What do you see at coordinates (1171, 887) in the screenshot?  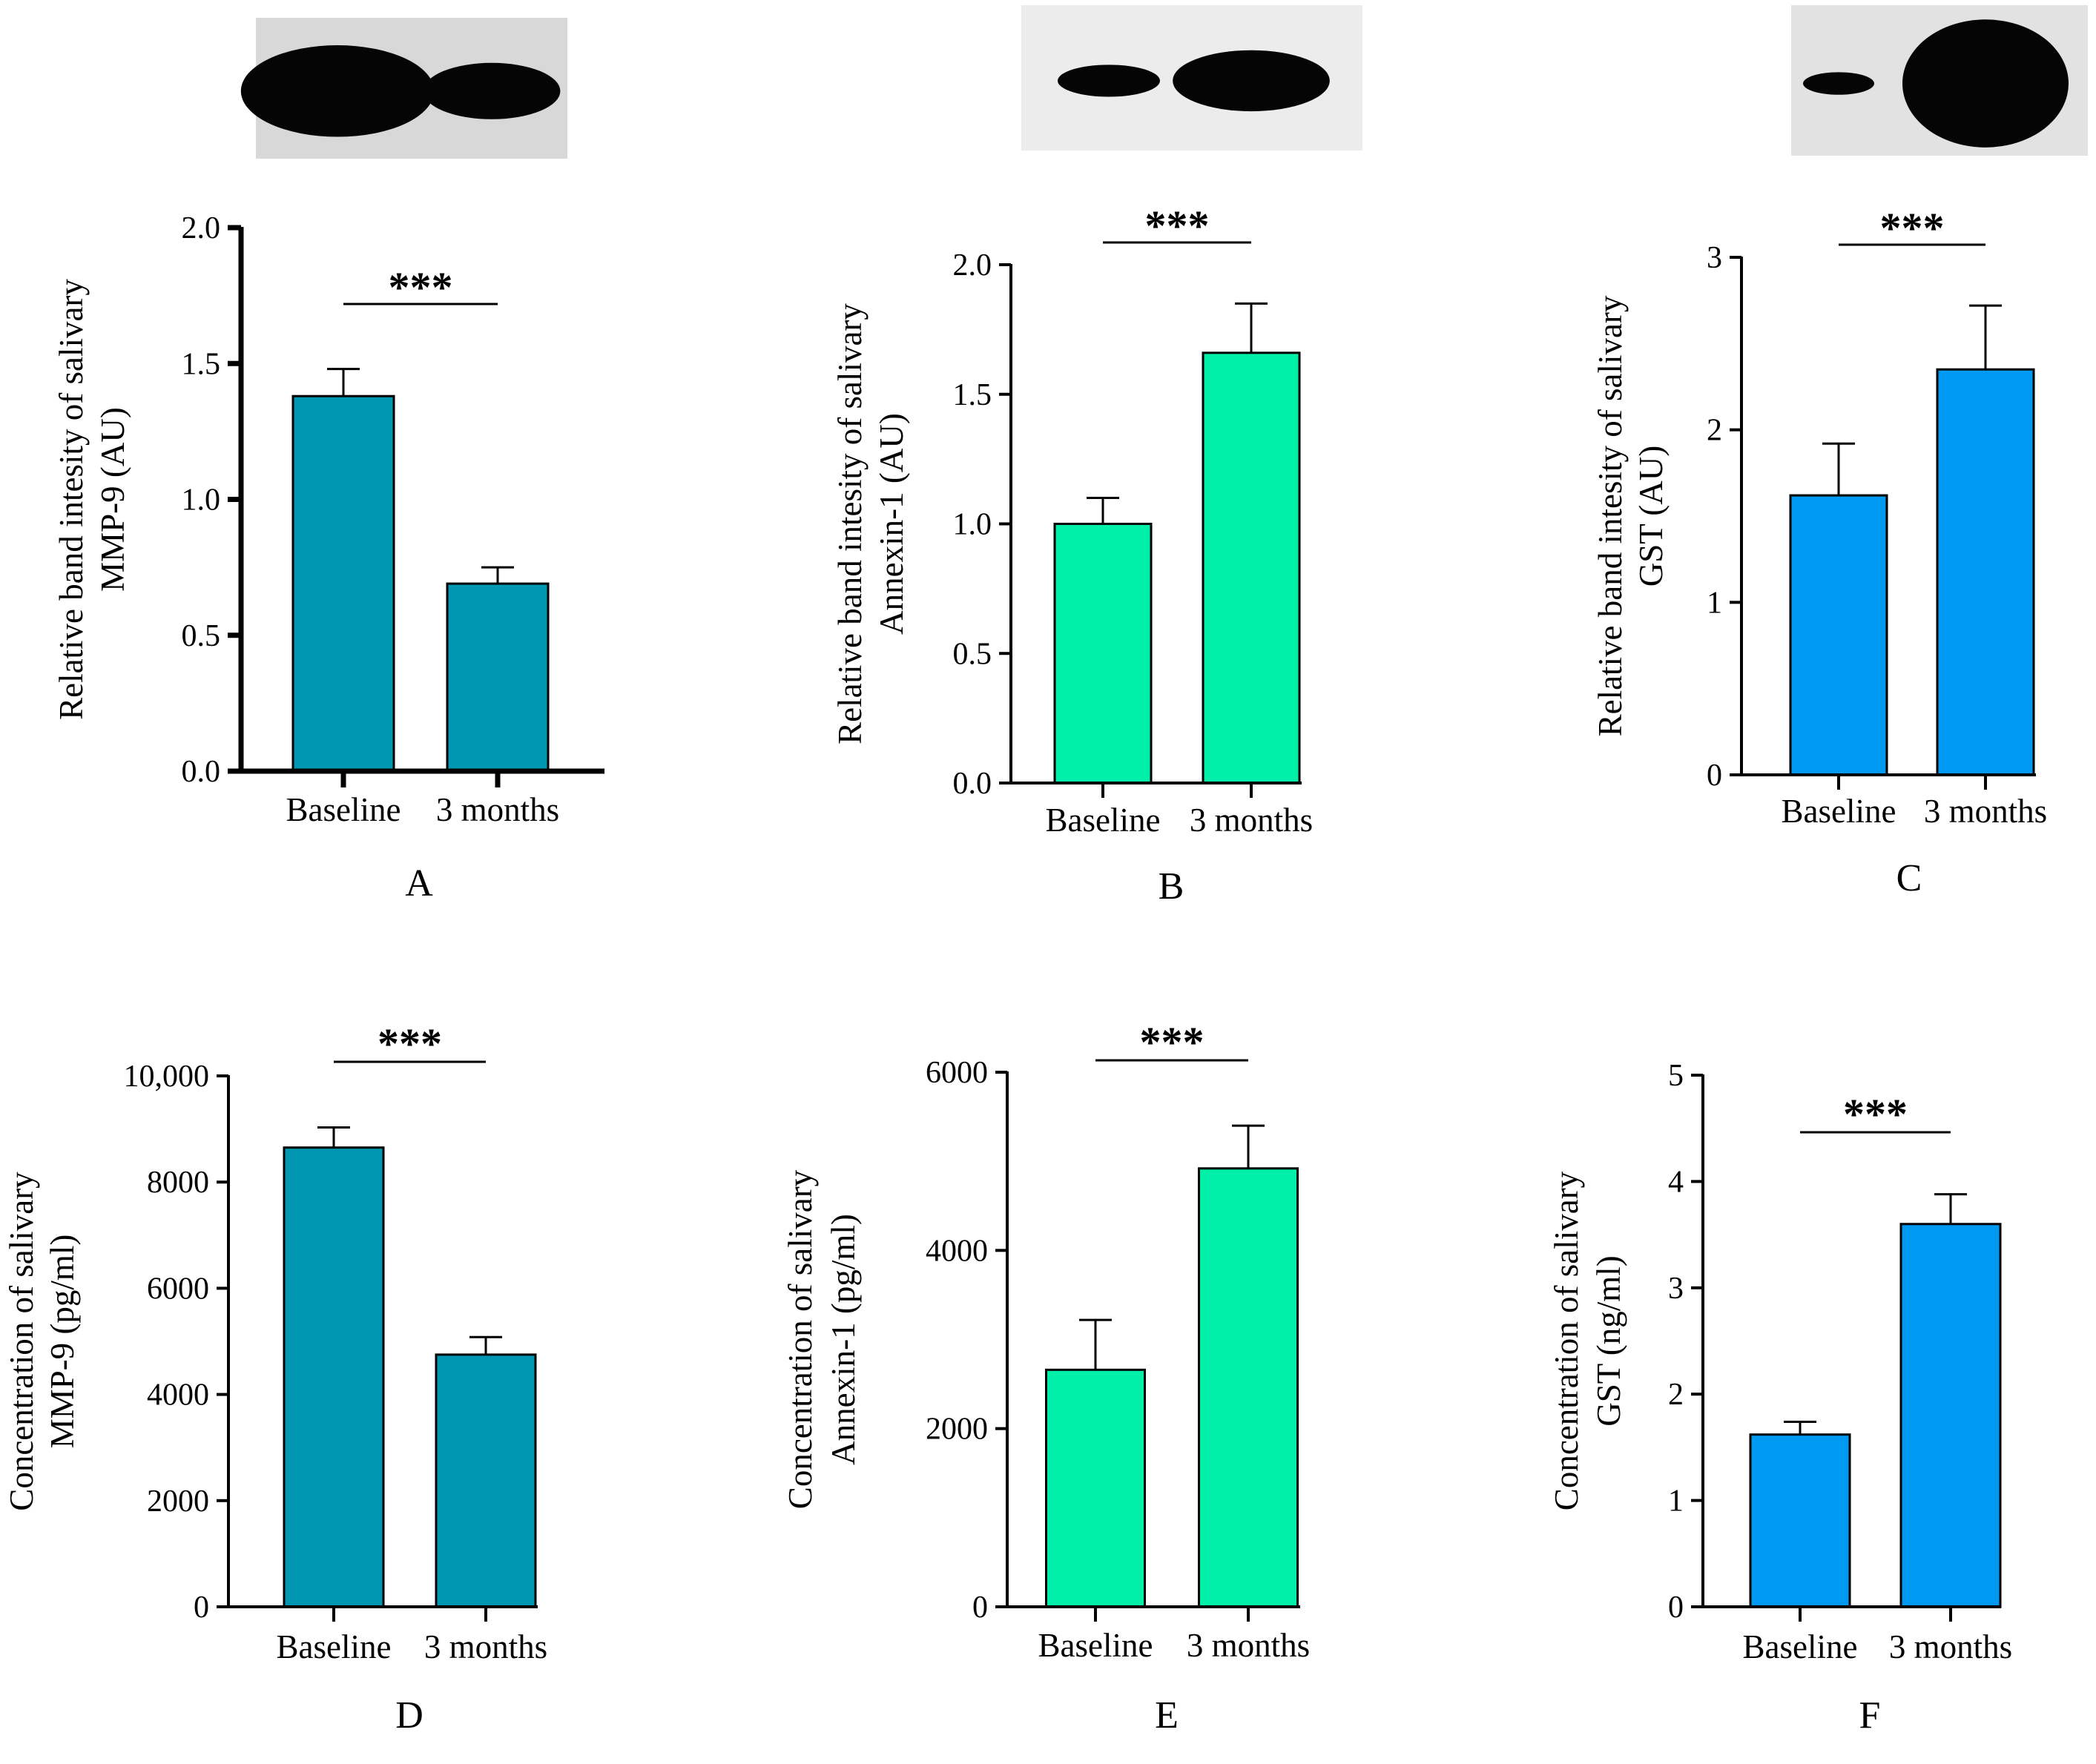 I see `panel-label: B` at bounding box center [1171, 887].